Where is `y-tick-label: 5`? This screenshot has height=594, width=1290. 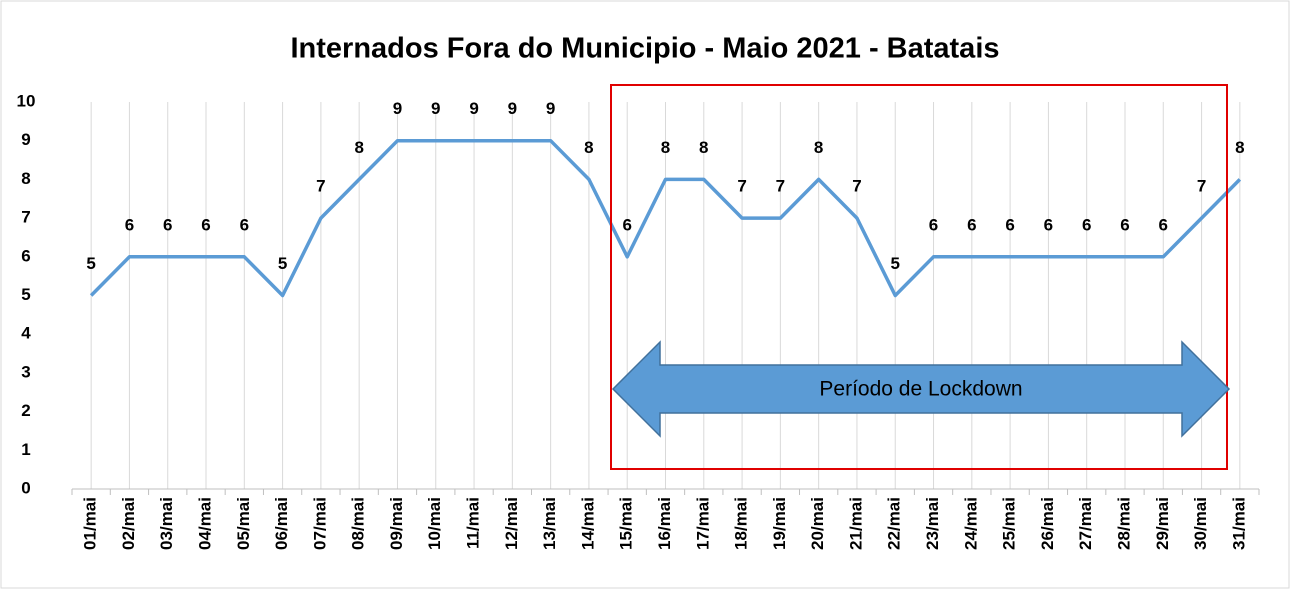 y-tick-label: 5 is located at coordinates (25, 294).